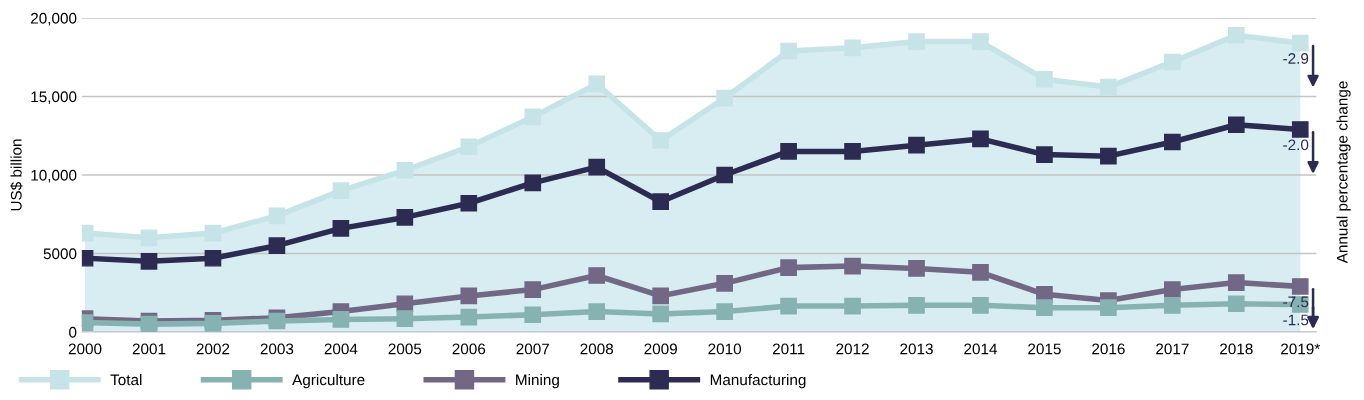 The image size is (1364, 400). Describe the element at coordinates (469, 349) in the screenshot. I see `x-tick-label: 2006` at that location.